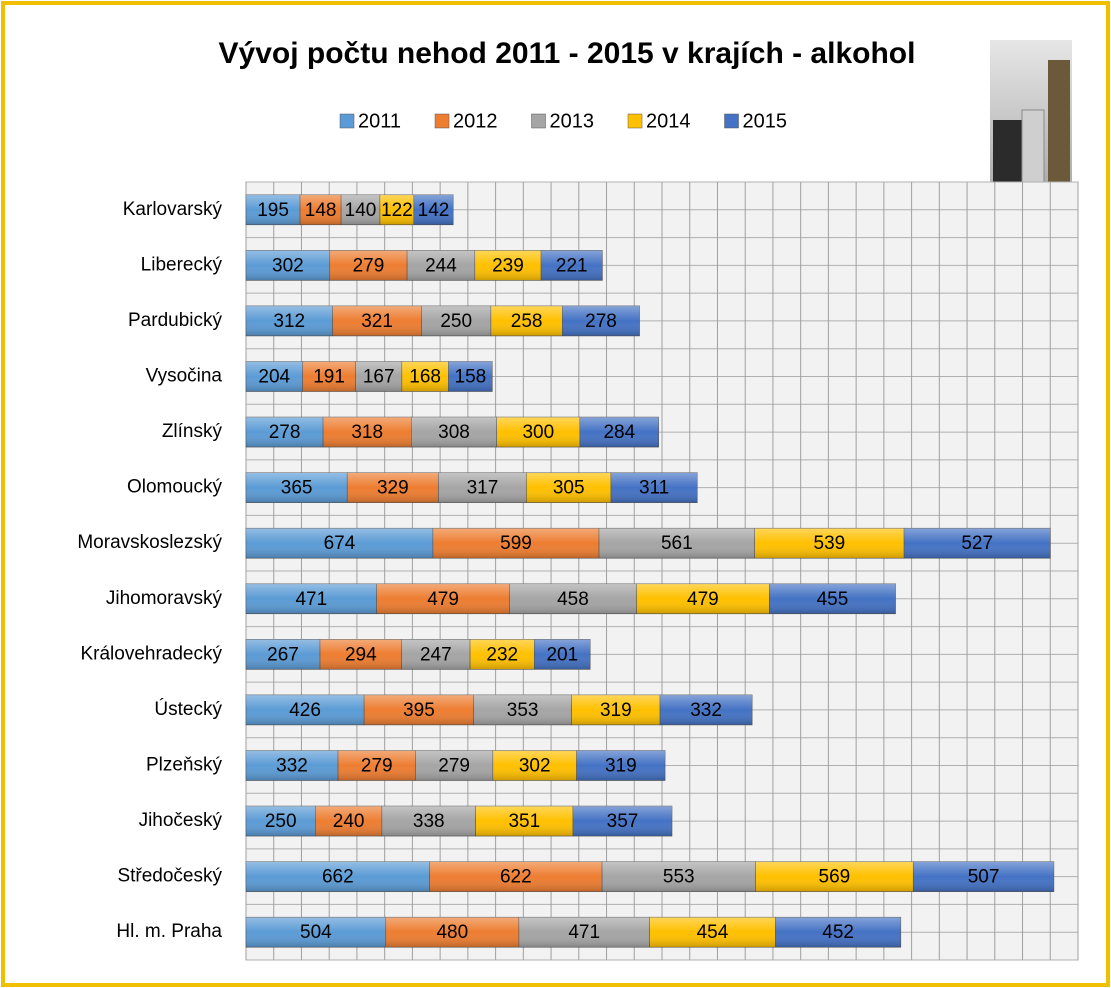 This screenshot has height=988, width=1111. What do you see at coordinates (151, 653) in the screenshot?
I see `y-tick-label: Královehradecký` at bounding box center [151, 653].